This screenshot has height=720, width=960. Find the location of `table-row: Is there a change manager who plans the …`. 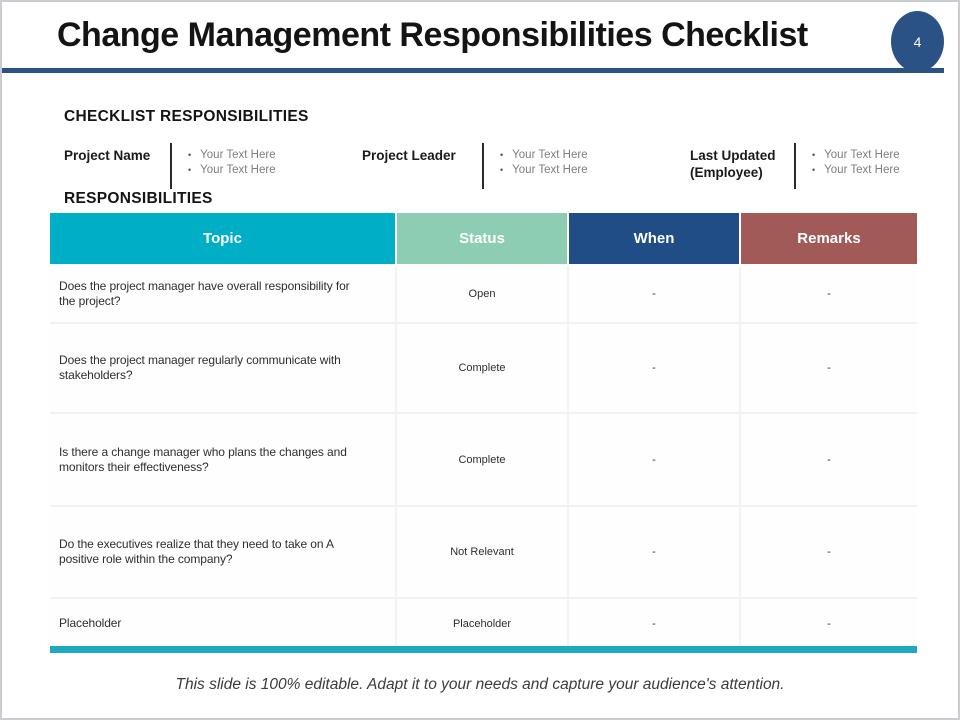

table-row: Is there a change manager who plans the … is located at coordinates (483, 458).